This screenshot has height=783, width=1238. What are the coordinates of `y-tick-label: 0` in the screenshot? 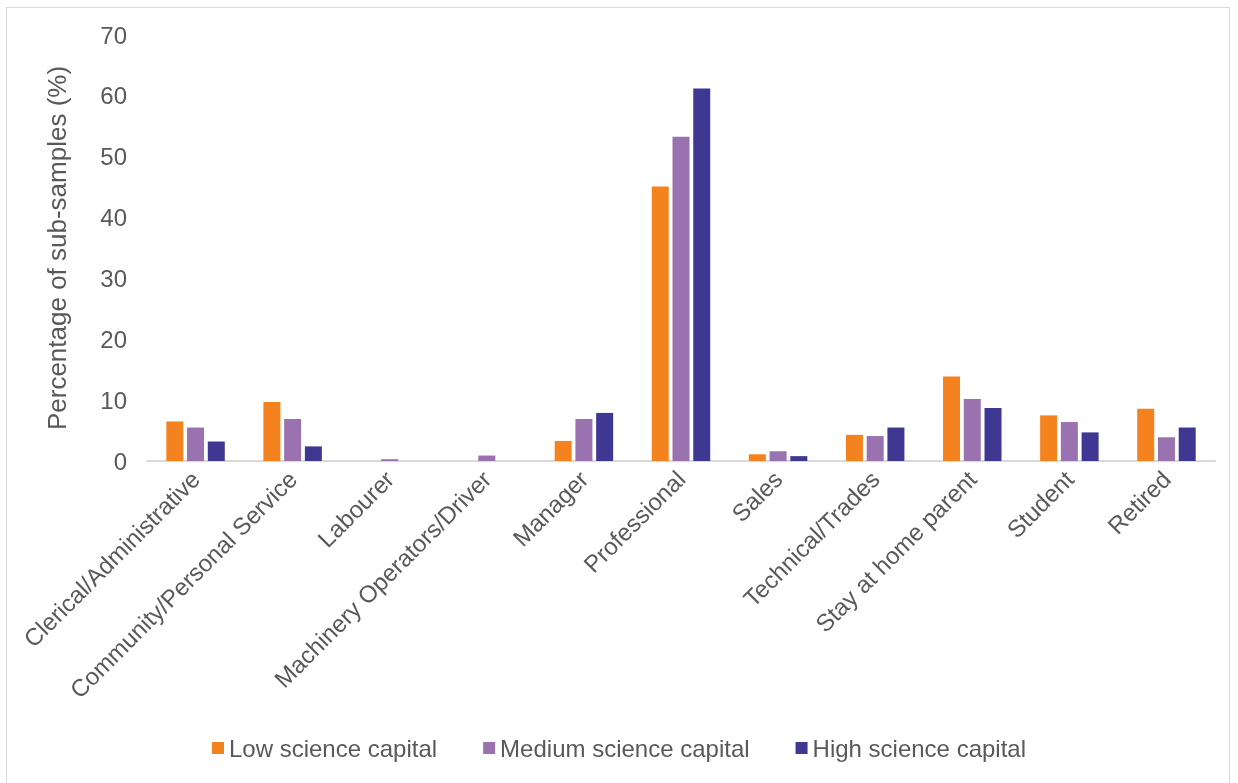 It's located at (120, 461).